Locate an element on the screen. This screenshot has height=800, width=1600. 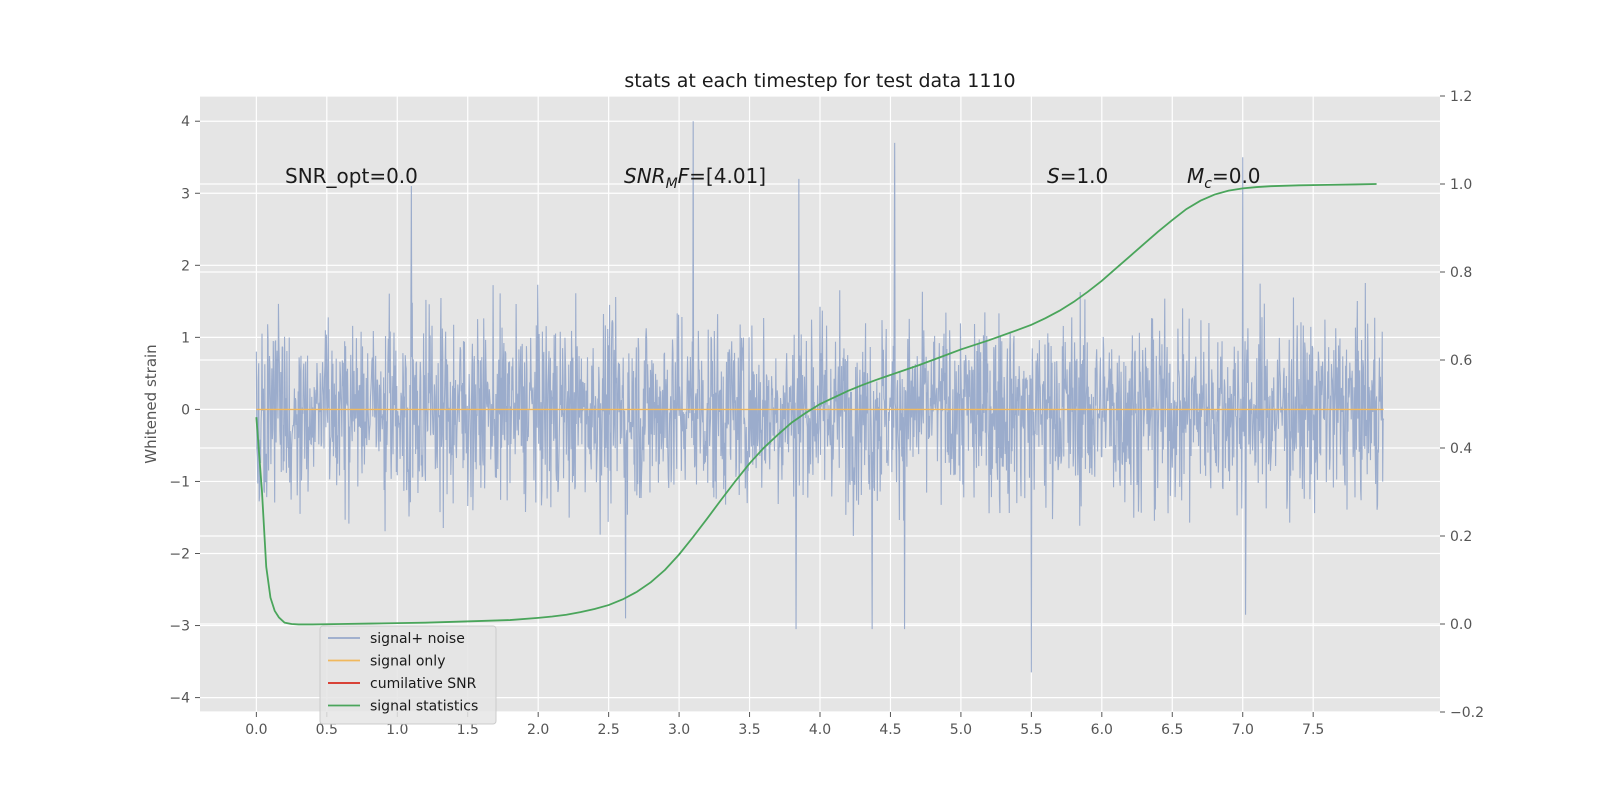
x-tick-label: 1.5 is located at coordinates (468, 730).